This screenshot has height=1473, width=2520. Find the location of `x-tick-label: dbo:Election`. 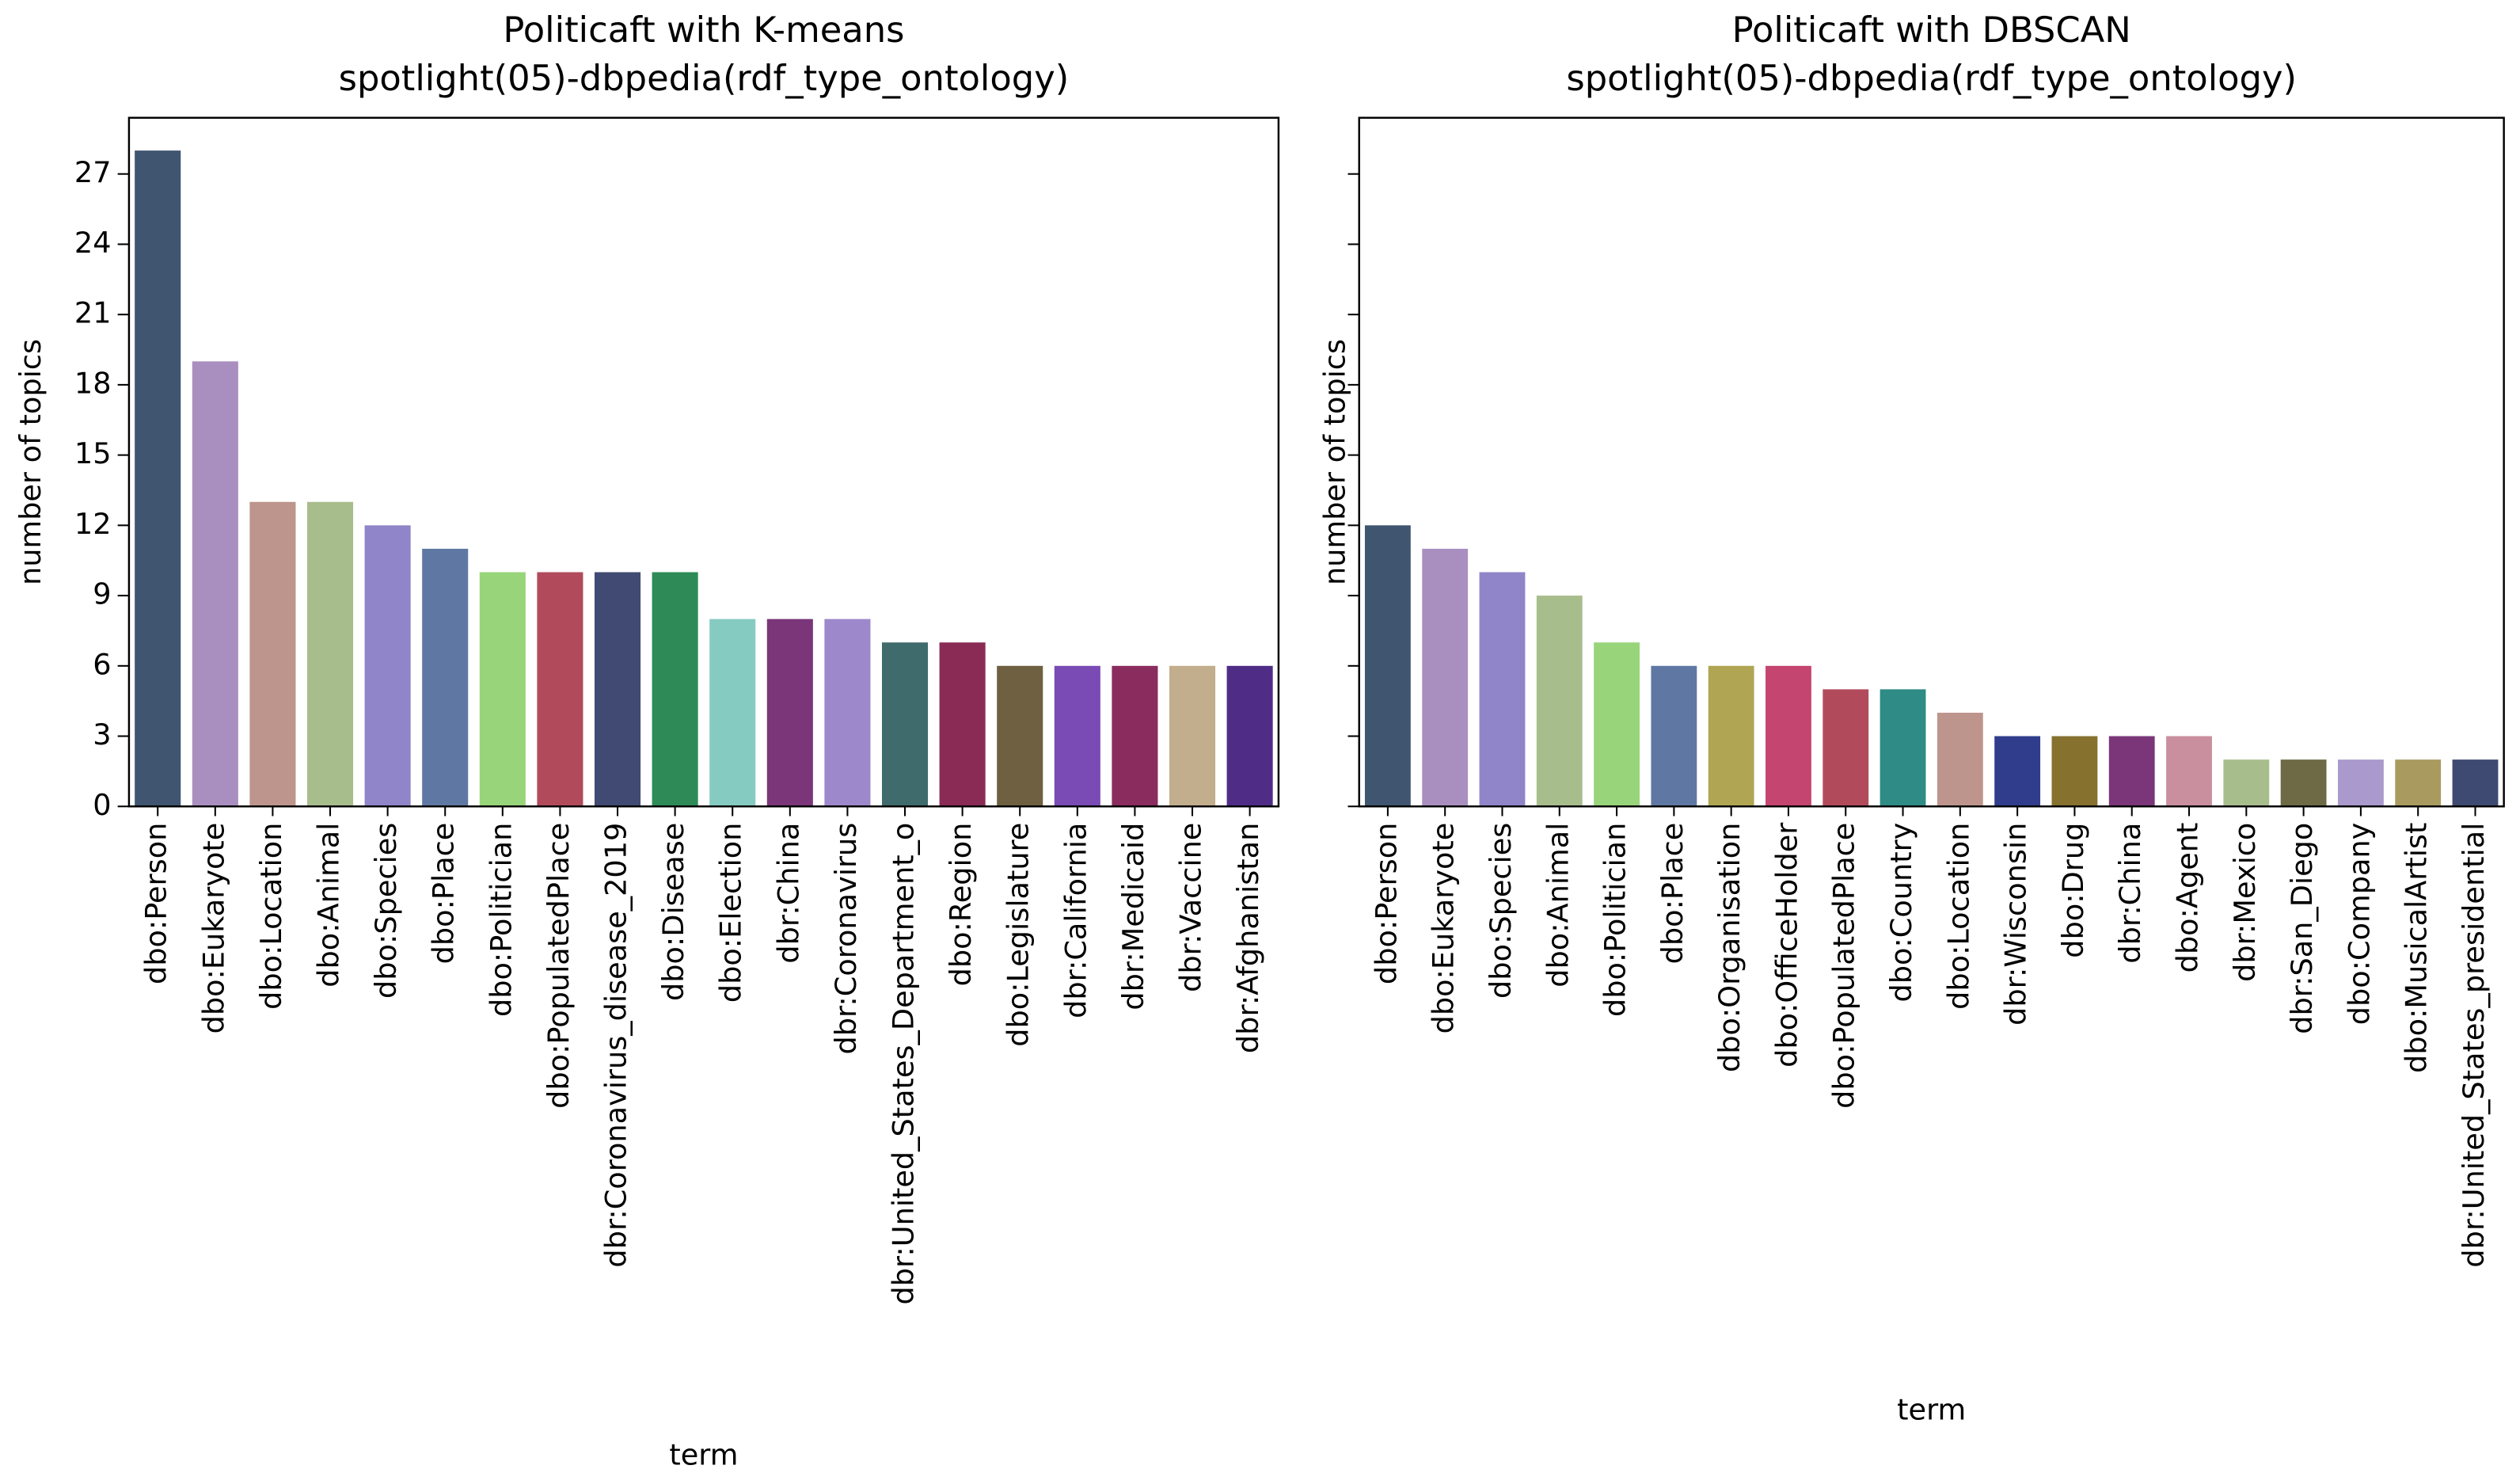

x-tick-label: dbo:Election is located at coordinates (731, 913).